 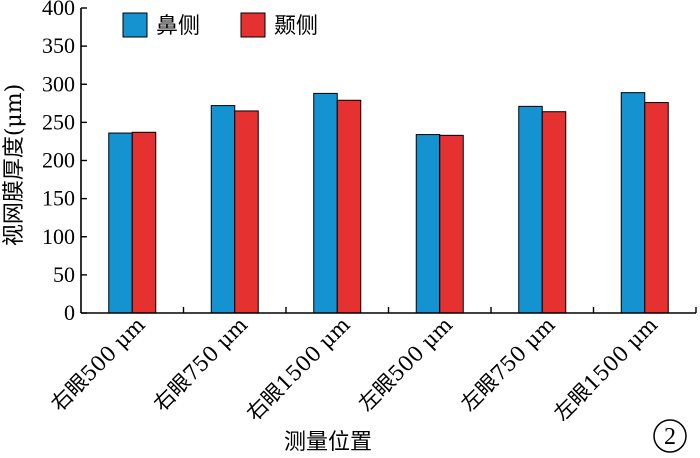 I want to click on legend-label-nasal: 鼻侧, so click(x=178, y=26).